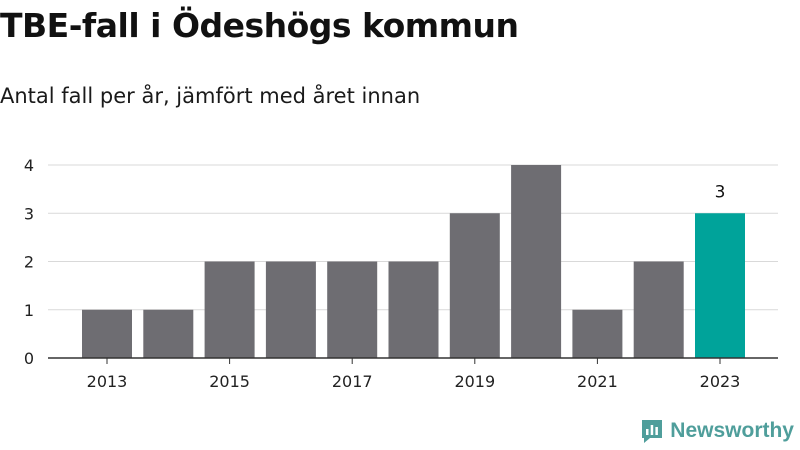 This screenshot has height=450, width=800. I want to click on x-tick-label-2021: 2021, so click(597, 381).